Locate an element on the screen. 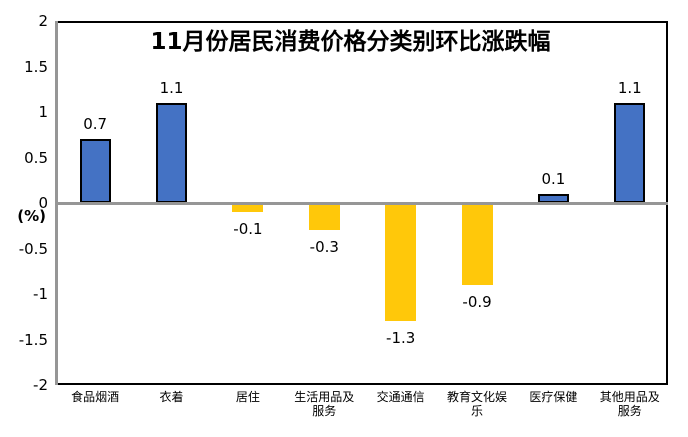 The image size is (688, 437). y-axis-tick-label: -1 is located at coordinates (40, 294).